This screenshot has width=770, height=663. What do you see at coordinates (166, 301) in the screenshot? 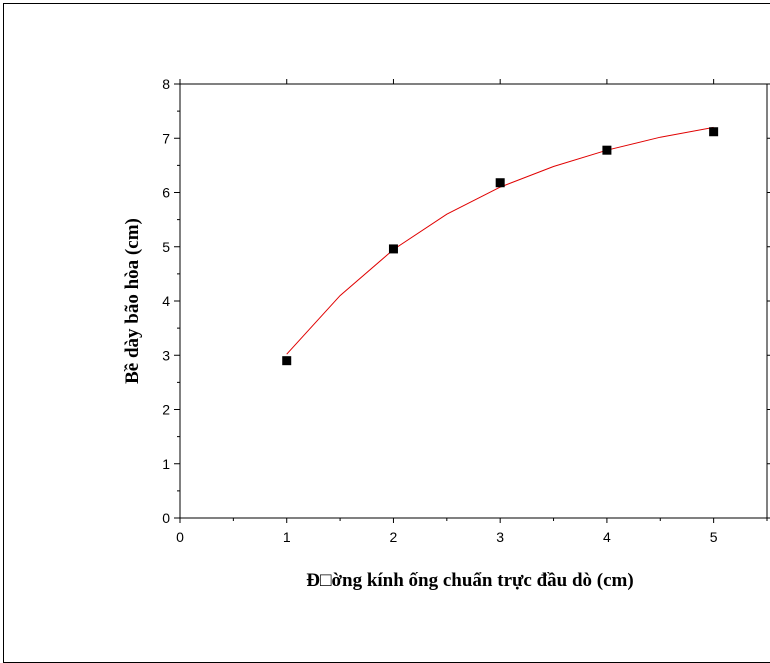
I see `y-tick-label: 4` at bounding box center [166, 301].